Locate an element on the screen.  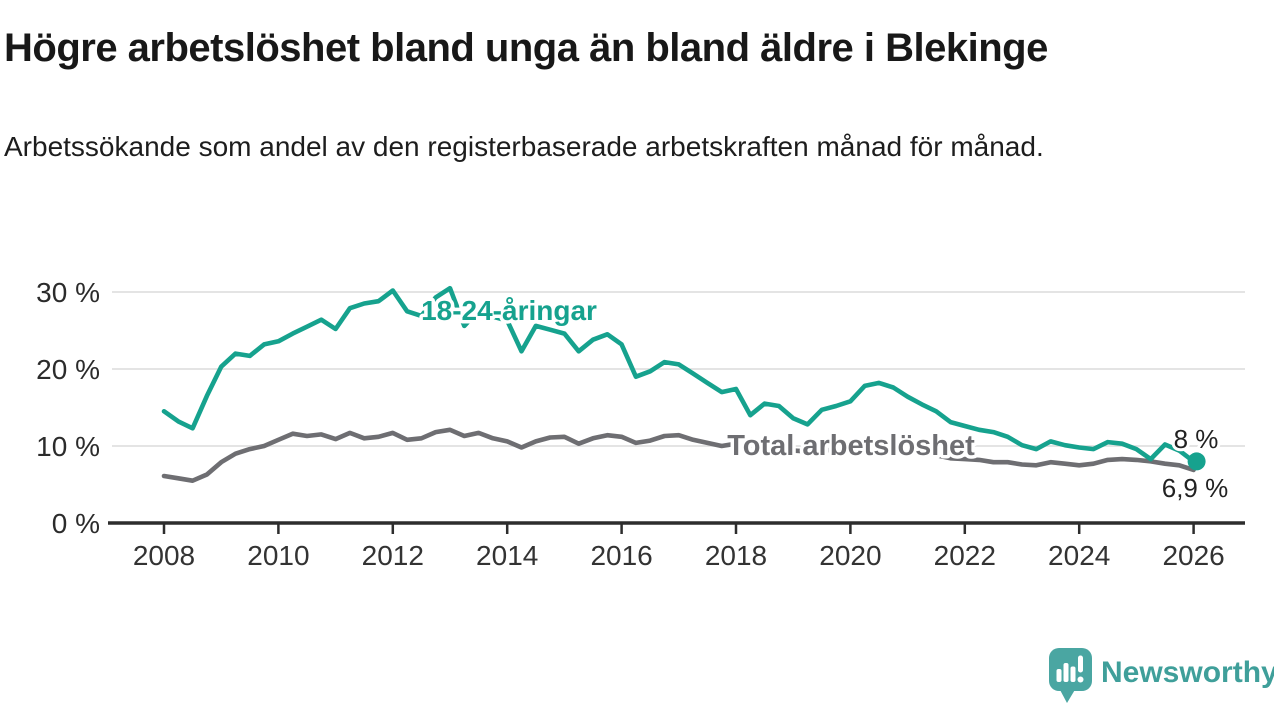
brand-name: Newsworthy is located at coordinates (1187, 672).